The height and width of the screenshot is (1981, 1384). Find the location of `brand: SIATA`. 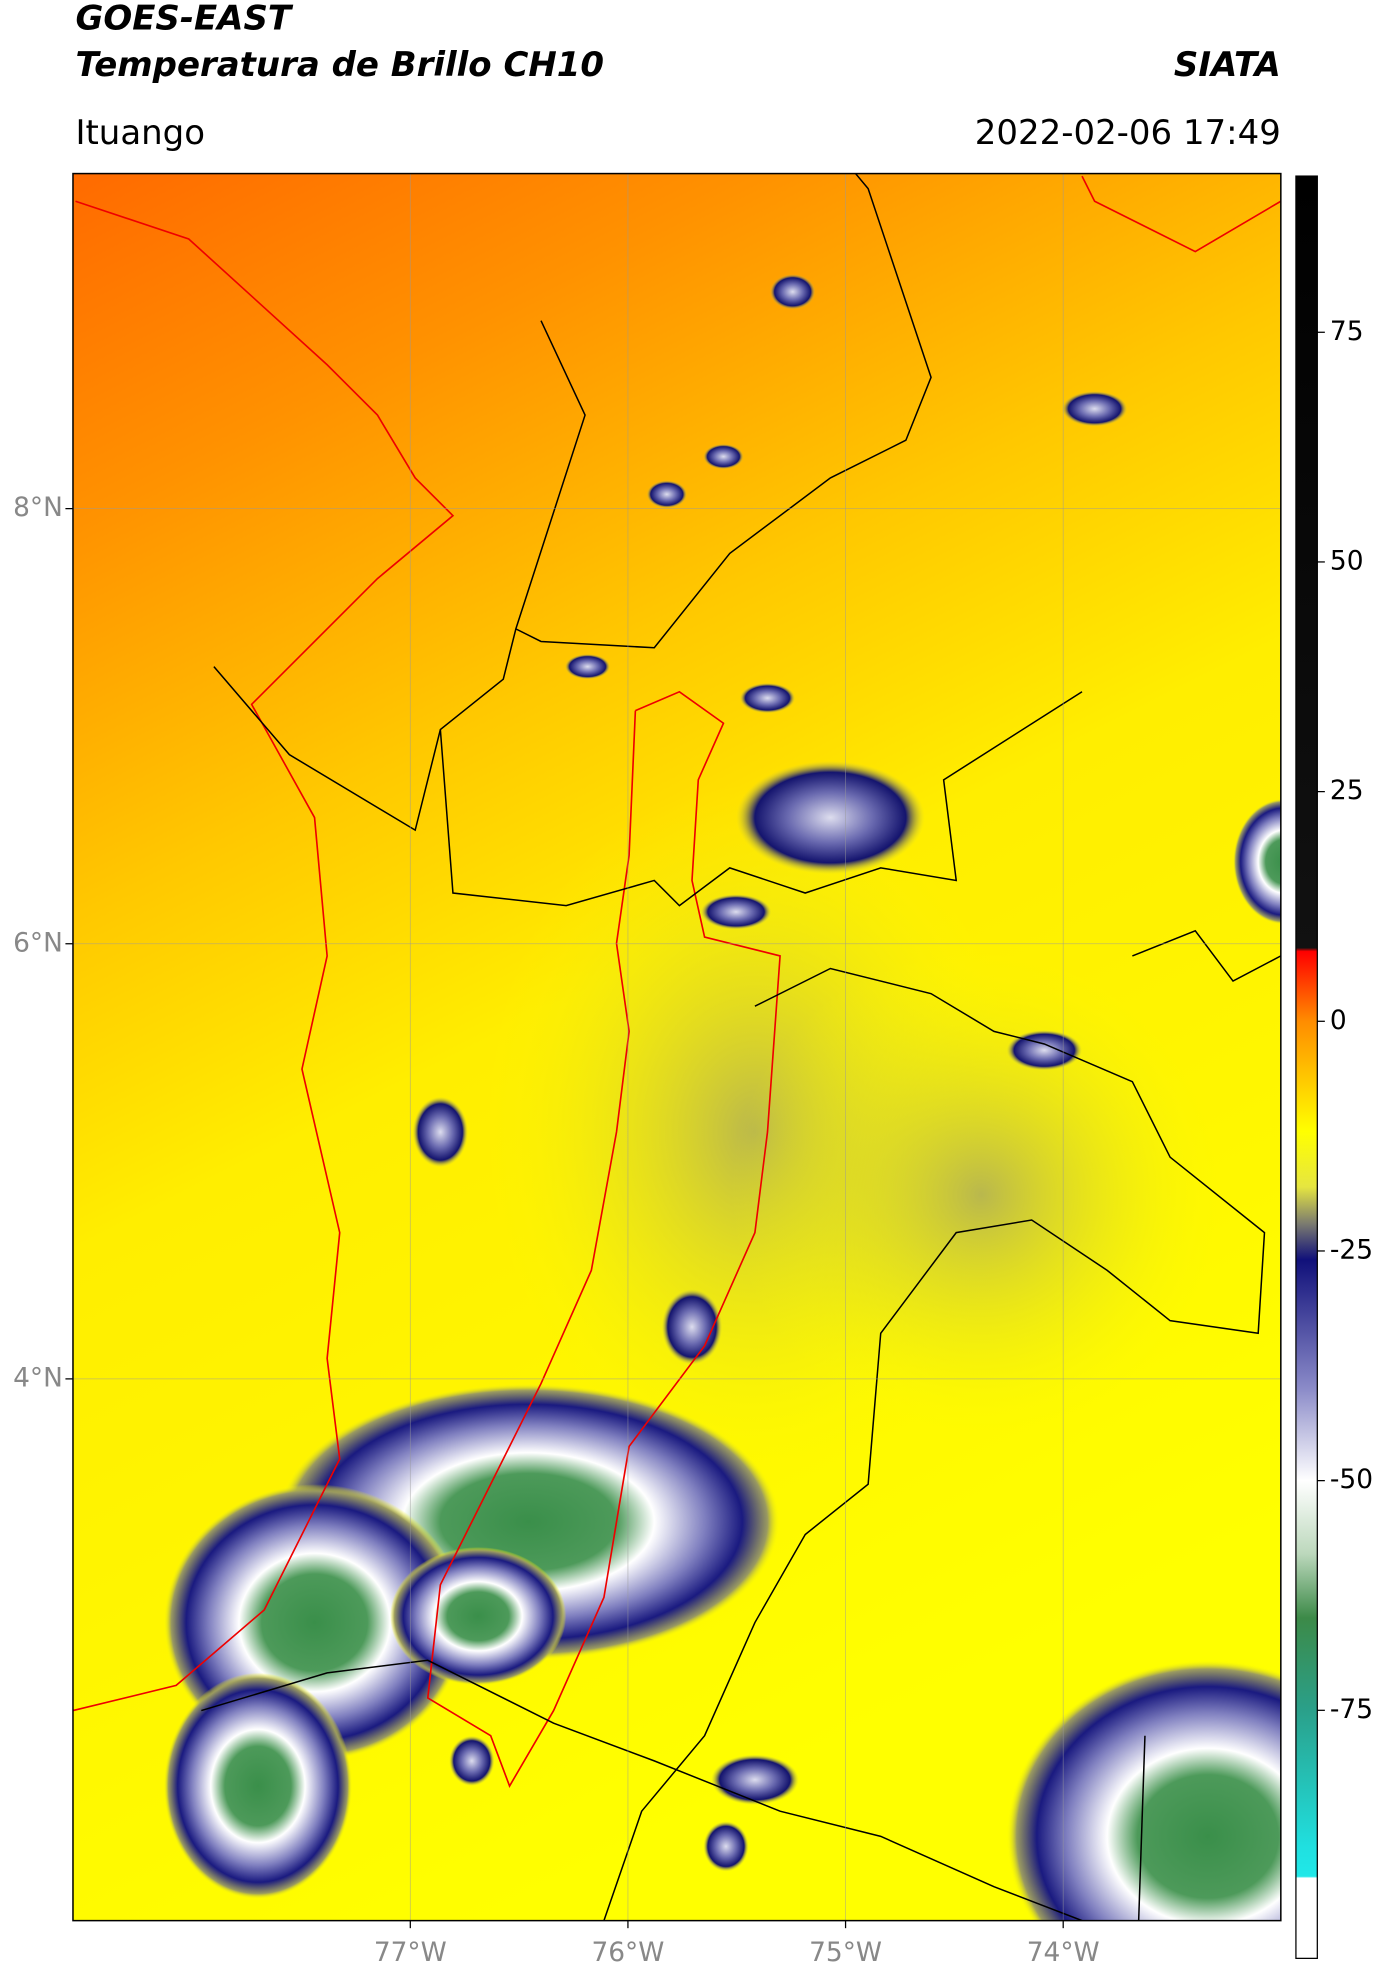

brand: SIATA is located at coordinates (1227, 65).